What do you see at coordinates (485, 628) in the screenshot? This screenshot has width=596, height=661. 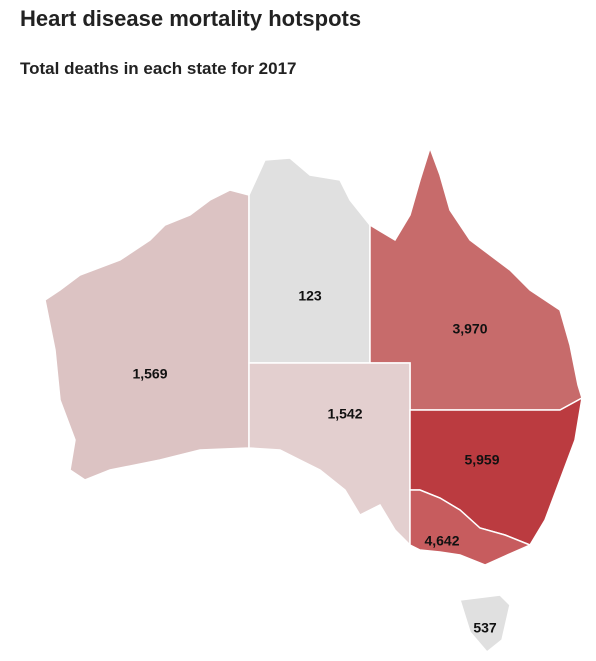 I see `value-label: 537` at bounding box center [485, 628].